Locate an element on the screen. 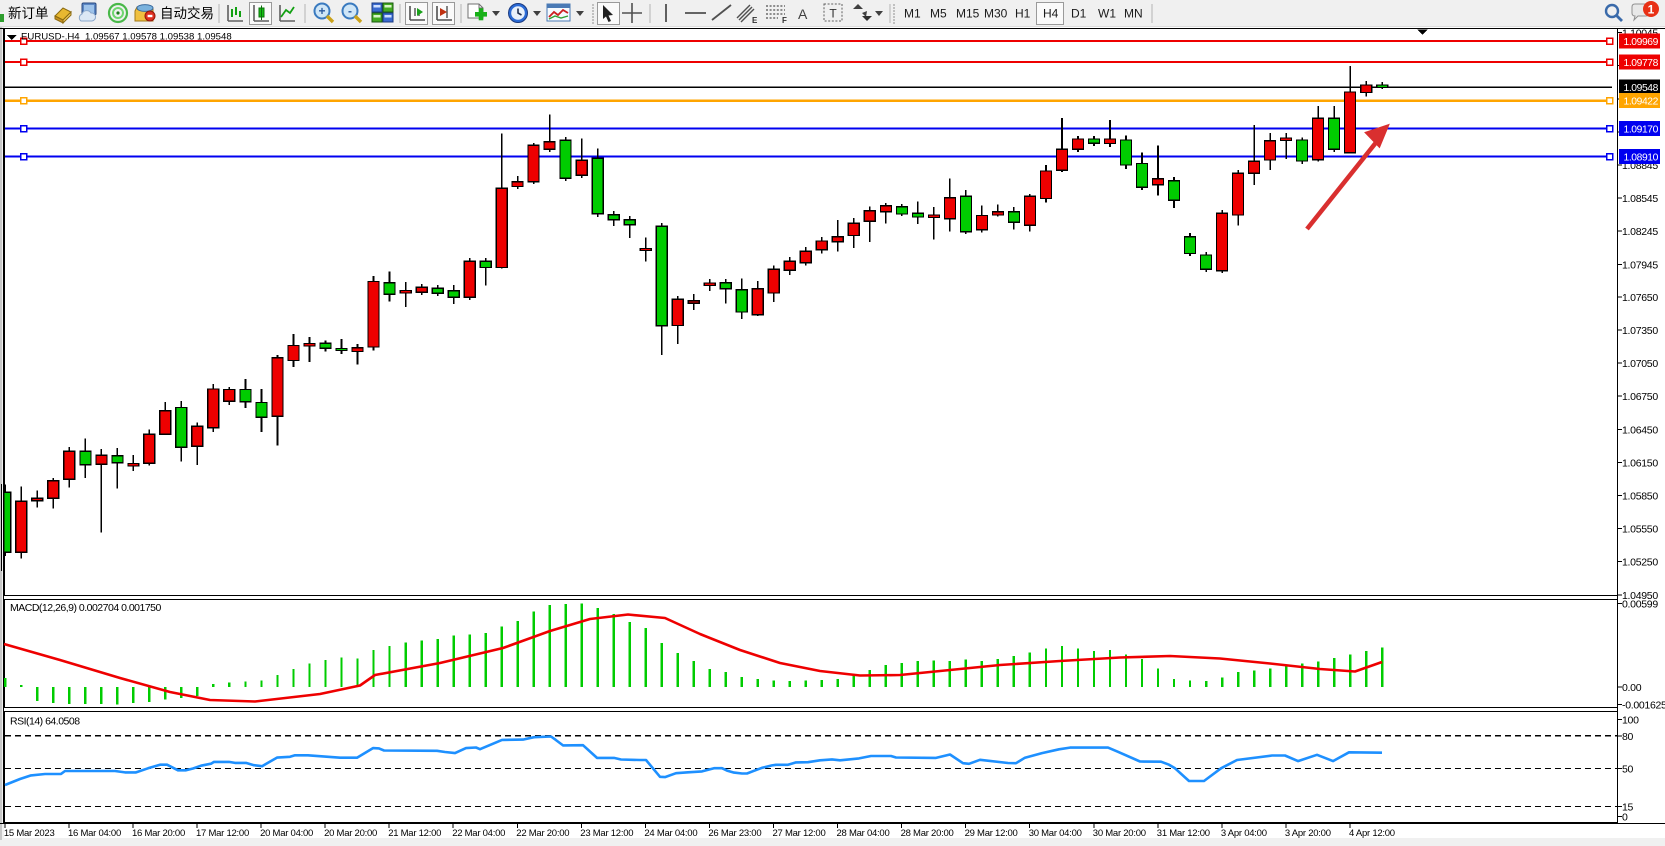 The image size is (1665, 846). svg-text: 自动交易 is located at coordinates (187, 13).